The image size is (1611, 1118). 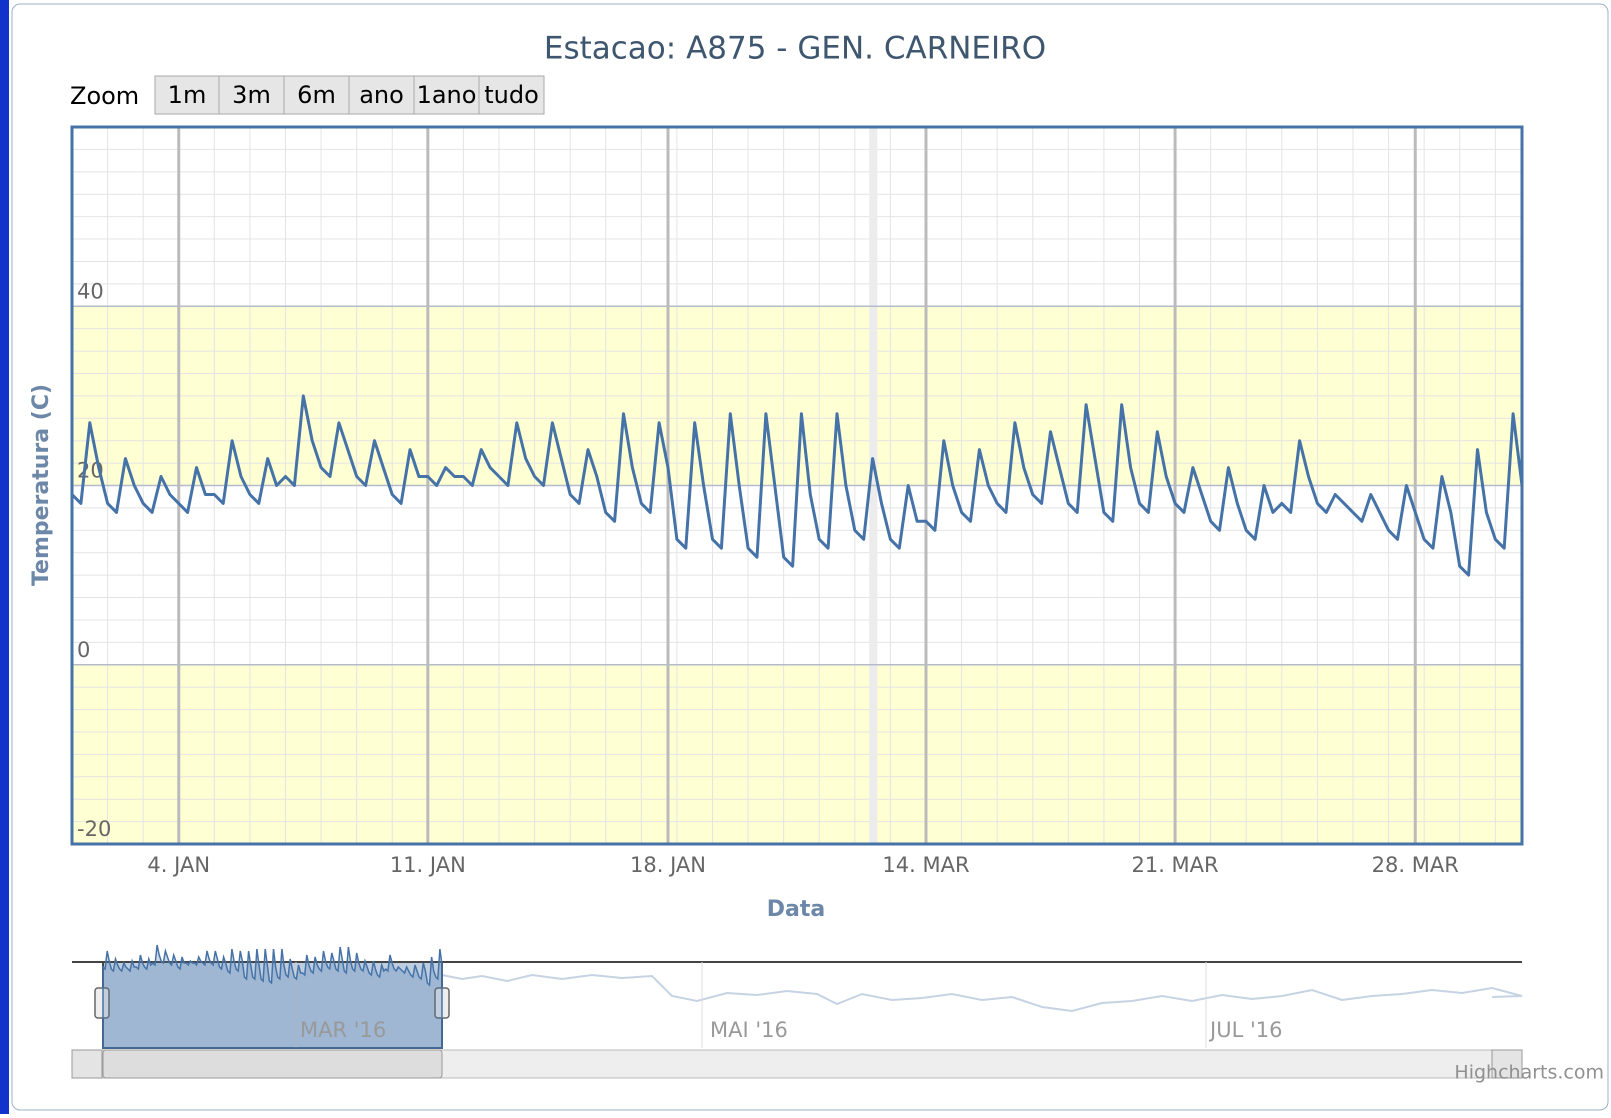 I want to click on chart-title: Estacao: A875 - GEN. CARNEIRO, so click(x=795, y=49).